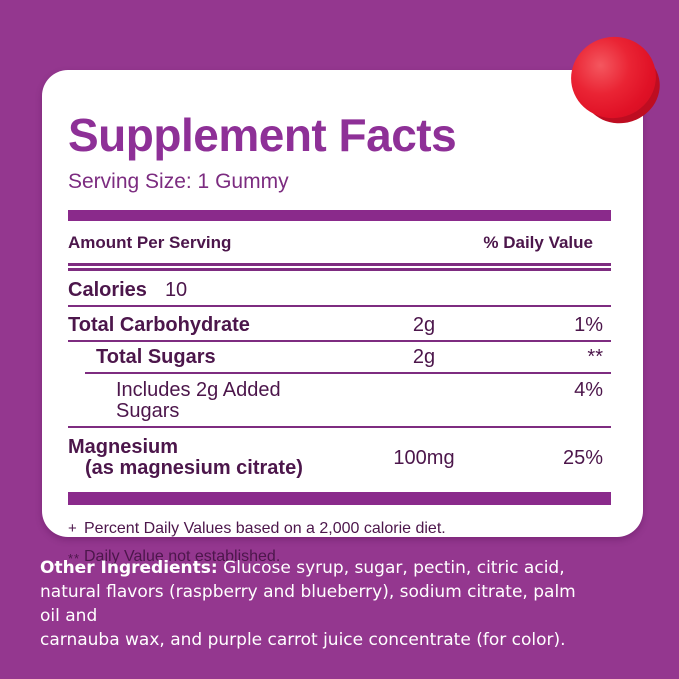 This screenshot has width=679, height=679. I want to click on divider-bar-bottom, so click(339, 498).